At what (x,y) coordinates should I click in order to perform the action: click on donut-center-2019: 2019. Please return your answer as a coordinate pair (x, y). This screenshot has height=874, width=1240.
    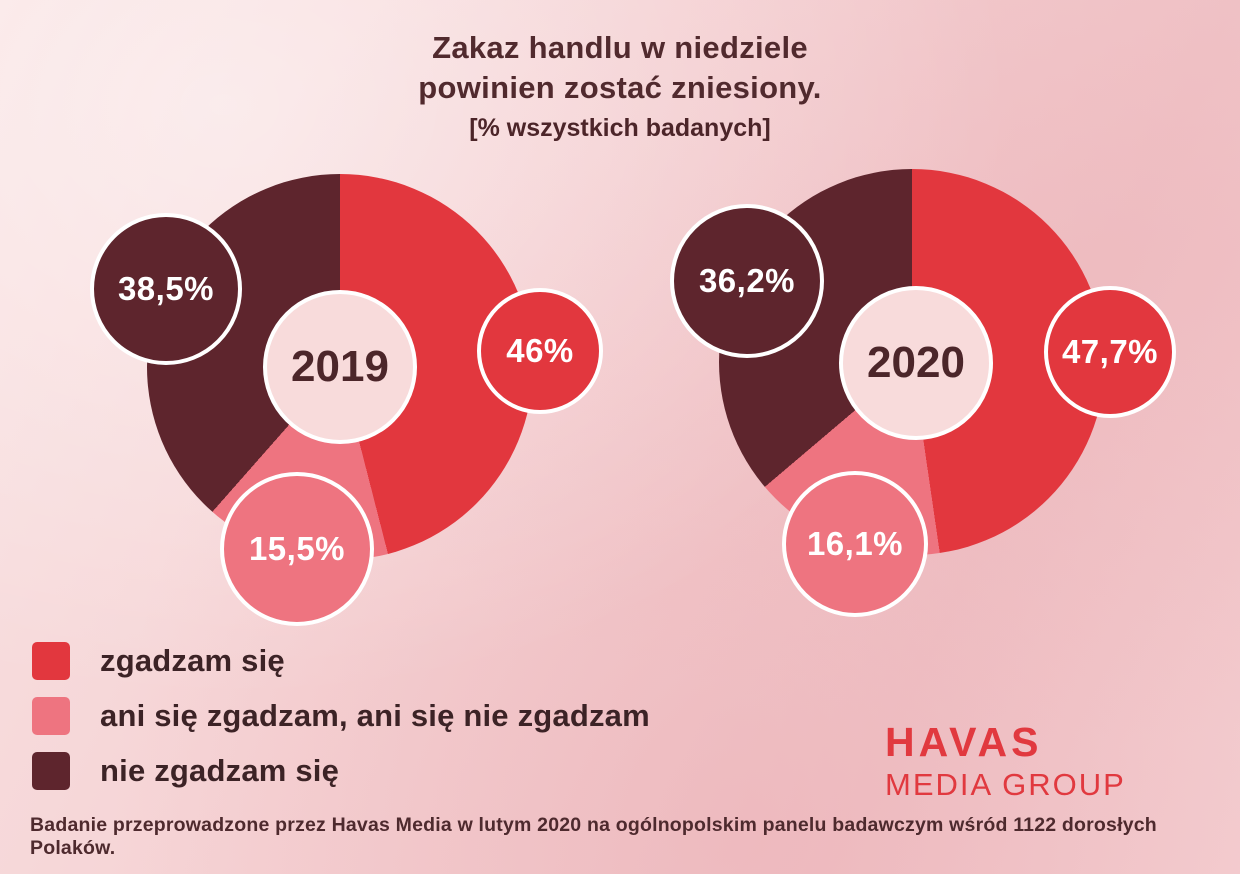
    Looking at the image, I should click on (340, 367).